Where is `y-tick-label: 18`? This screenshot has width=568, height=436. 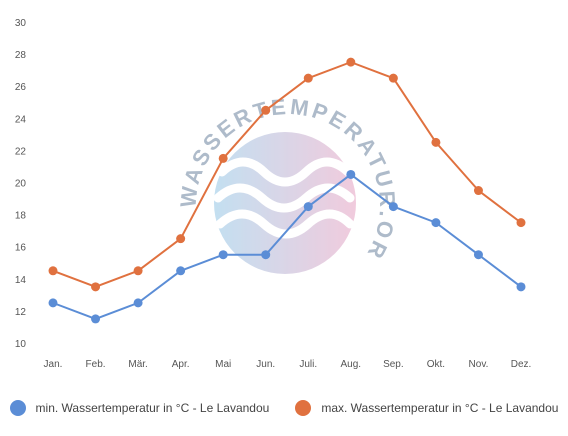
y-tick-label: 18 is located at coordinates (21, 216).